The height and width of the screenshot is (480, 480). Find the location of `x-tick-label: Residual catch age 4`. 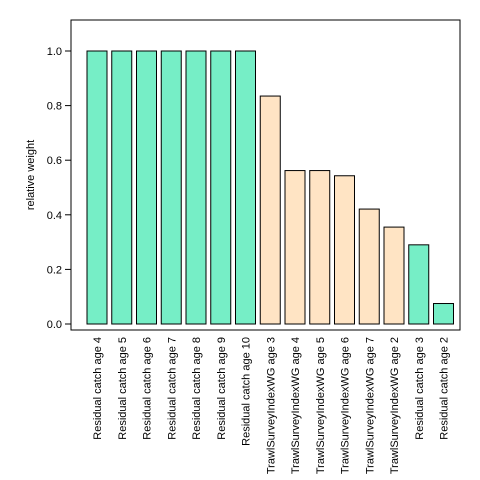

x-tick-label: Residual catch age 4 is located at coordinates (98, 388).